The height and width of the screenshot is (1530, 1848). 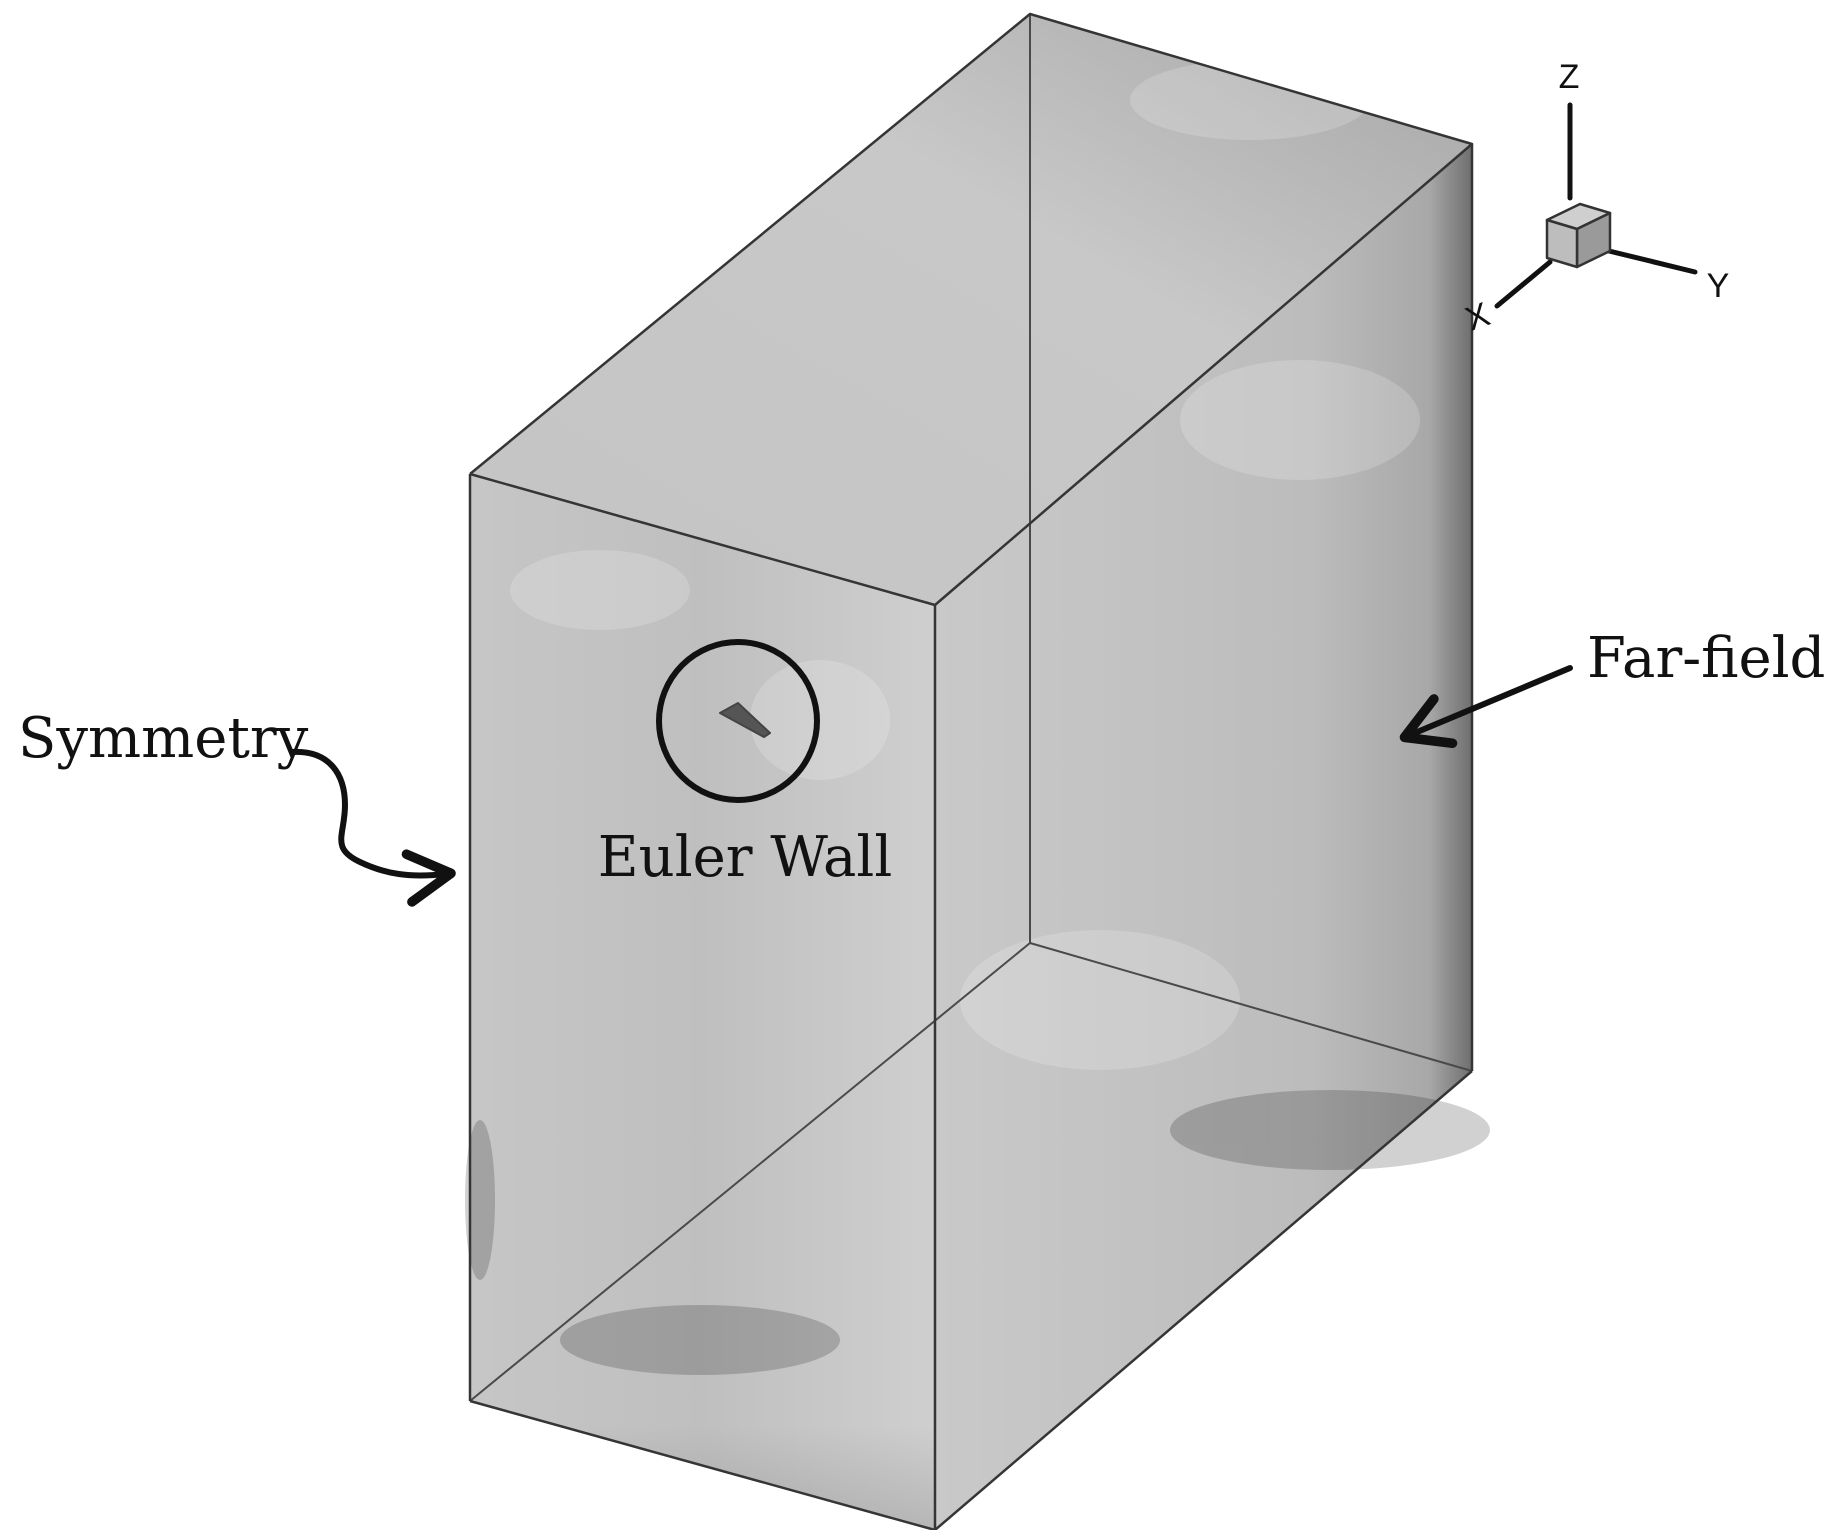 I want to click on euler-wall-label: Euler Wall, so click(x=745, y=857).